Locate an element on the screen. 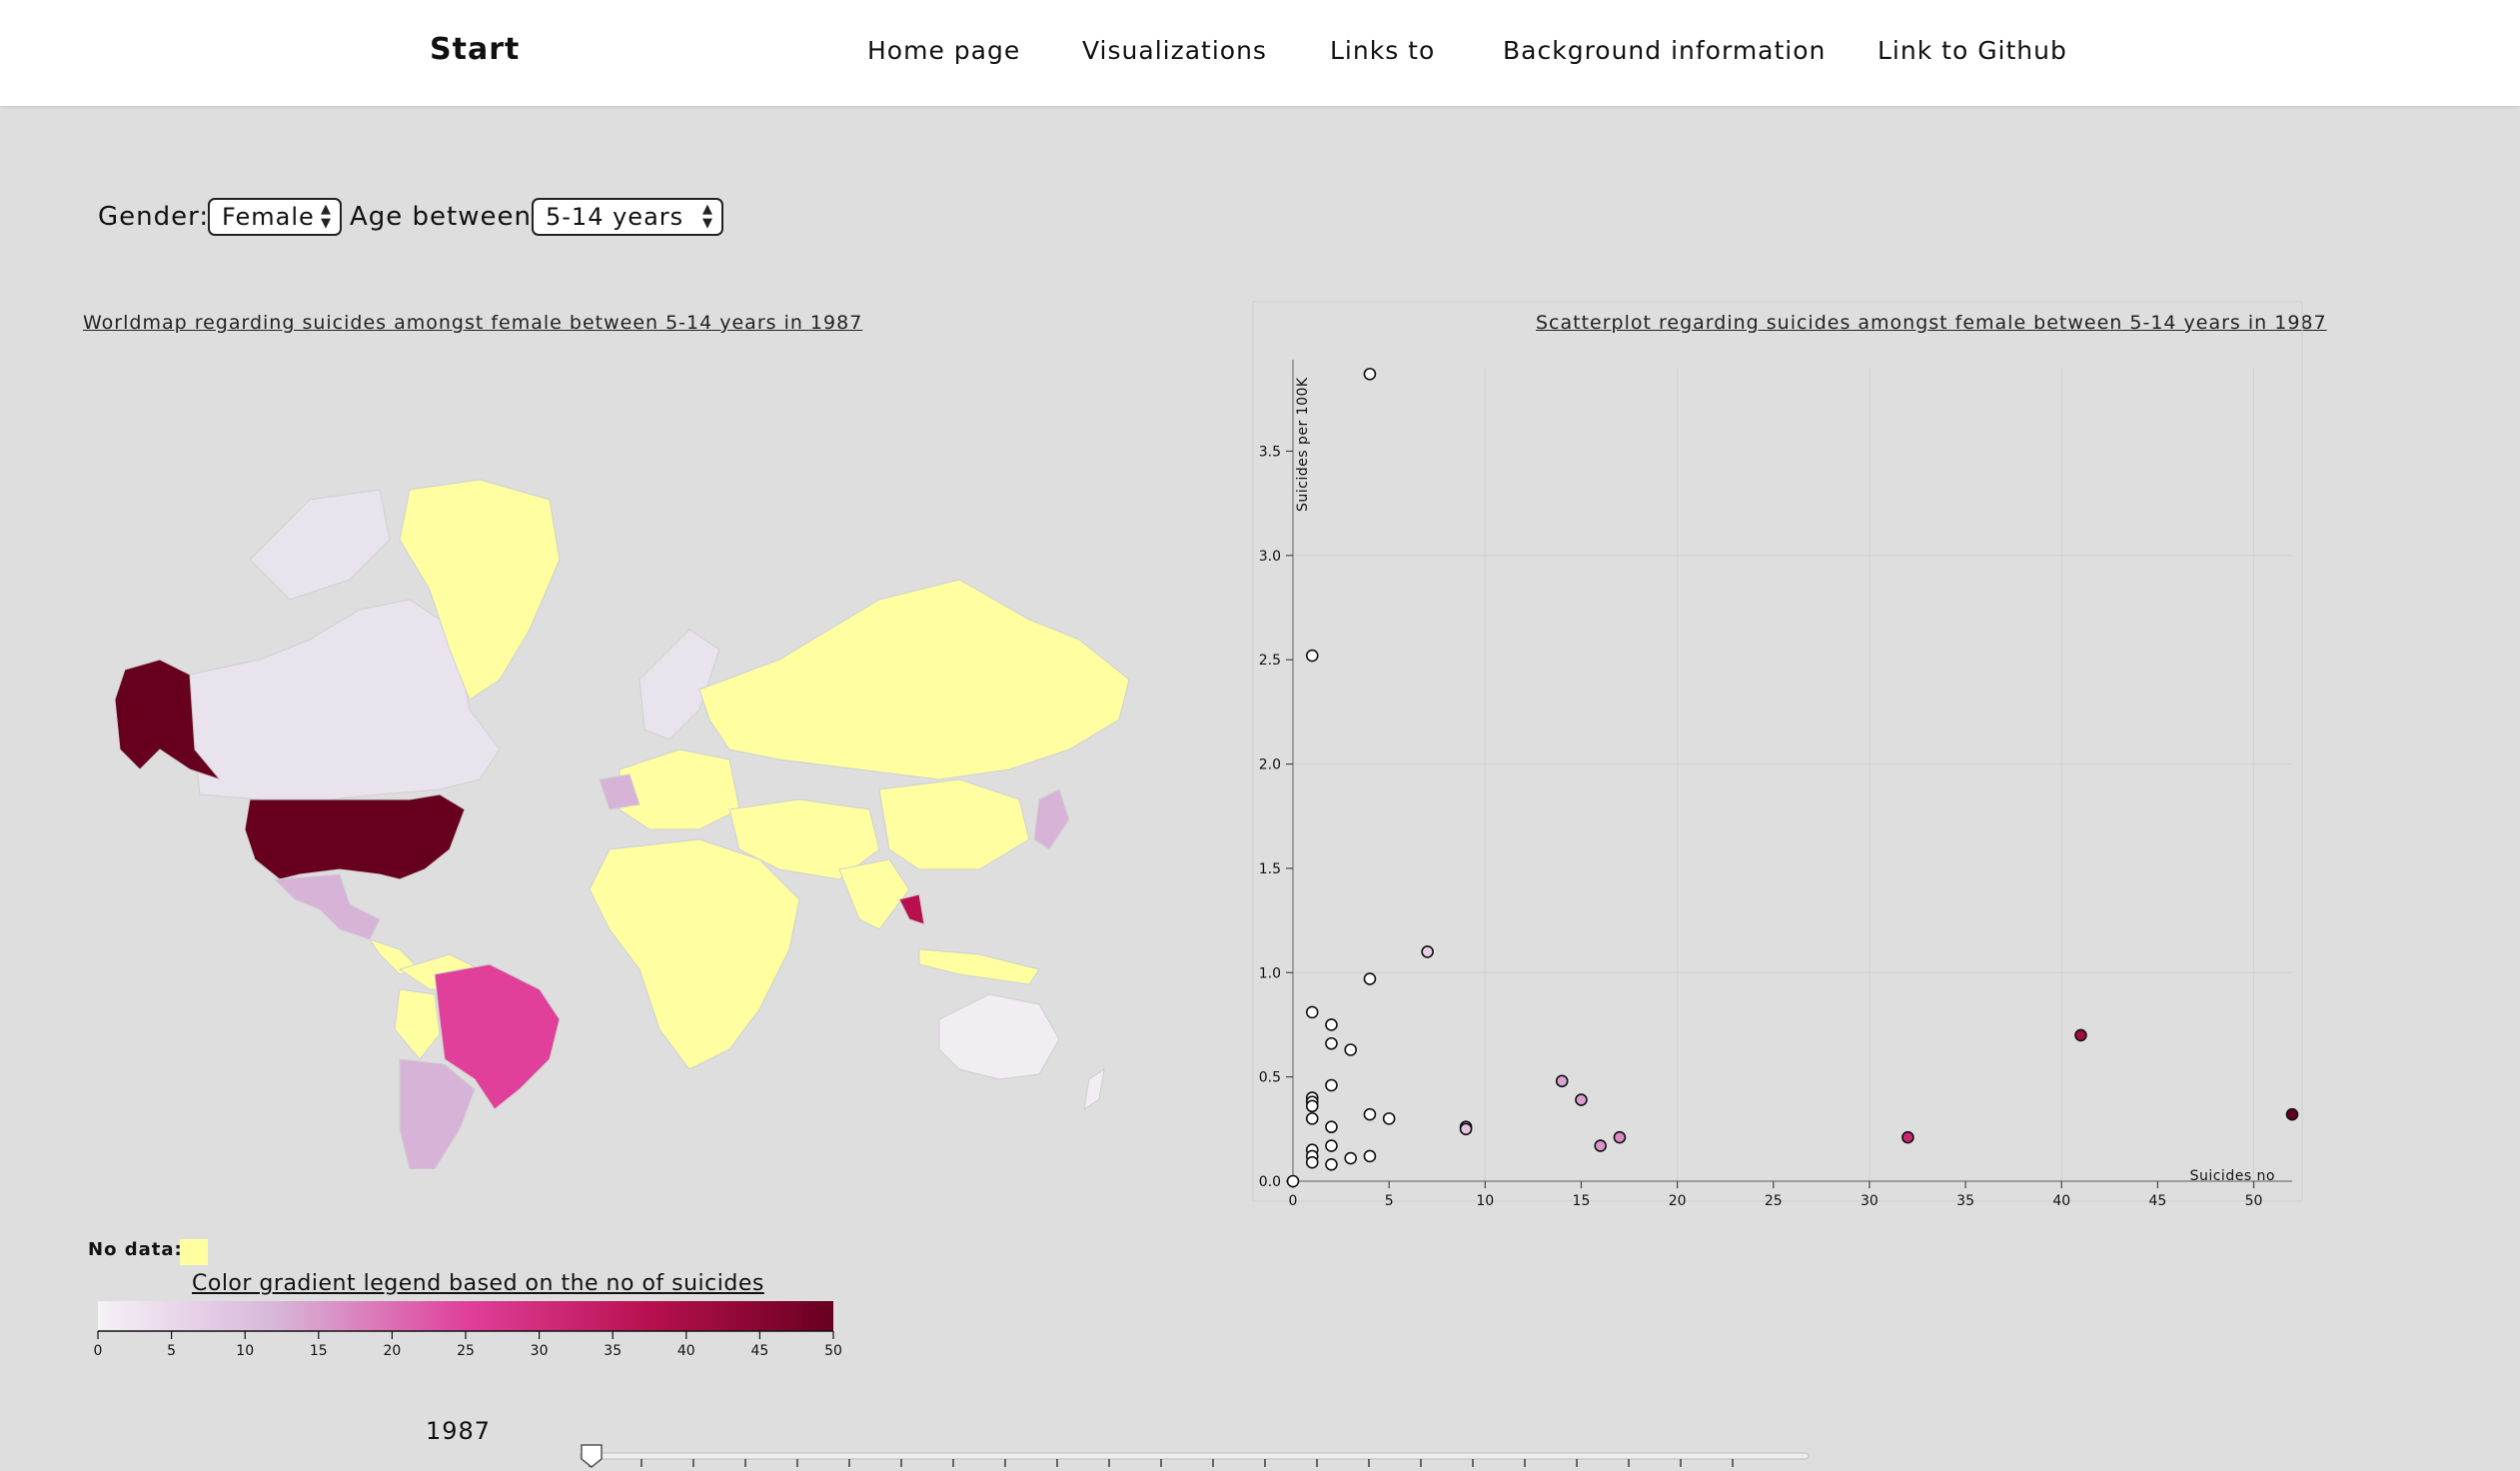  map-country-india is located at coordinates (874, 894).